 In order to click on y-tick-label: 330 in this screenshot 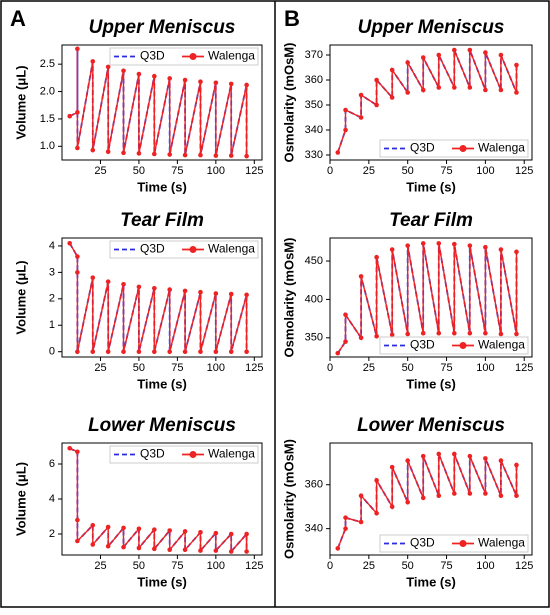, I will do `click(314, 155)`.